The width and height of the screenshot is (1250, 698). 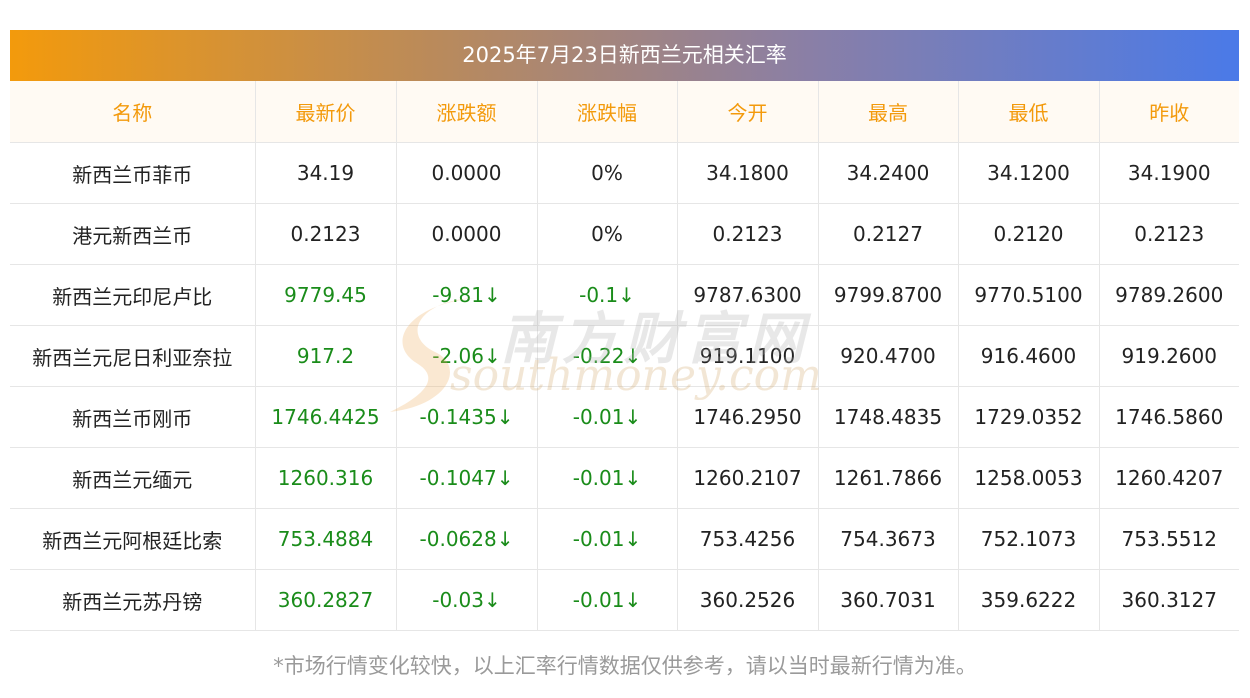 What do you see at coordinates (1169, 417) in the screenshot?
I see `cell-prev-close: 1746.5860` at bounding box center [1169, 417].